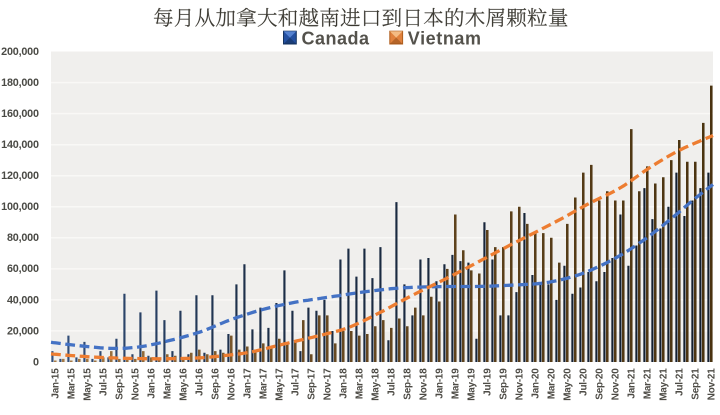  What do you see at coordinates (336, 39) in the screenshot?
I see `svg-text: Canada` at bounding box center [336, 39].